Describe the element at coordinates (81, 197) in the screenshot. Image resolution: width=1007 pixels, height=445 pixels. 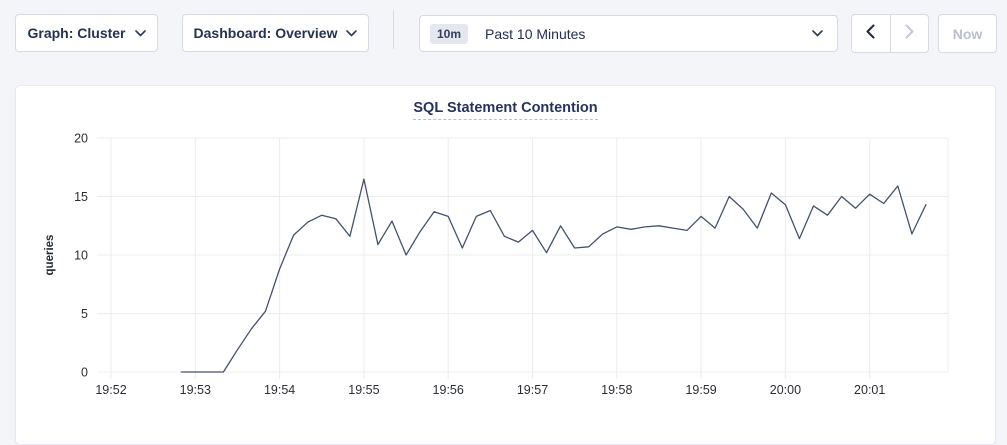
I see `svg-text: 15` at that location.